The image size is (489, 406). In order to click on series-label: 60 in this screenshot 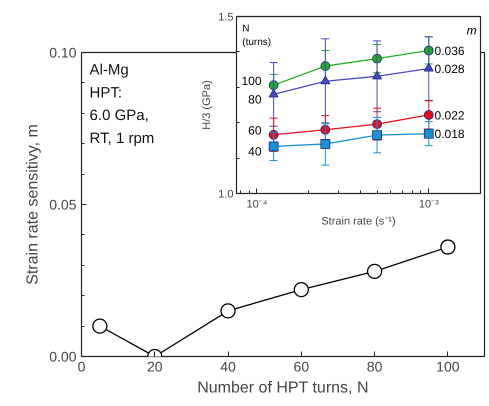, I will do `click(255, 131)`.